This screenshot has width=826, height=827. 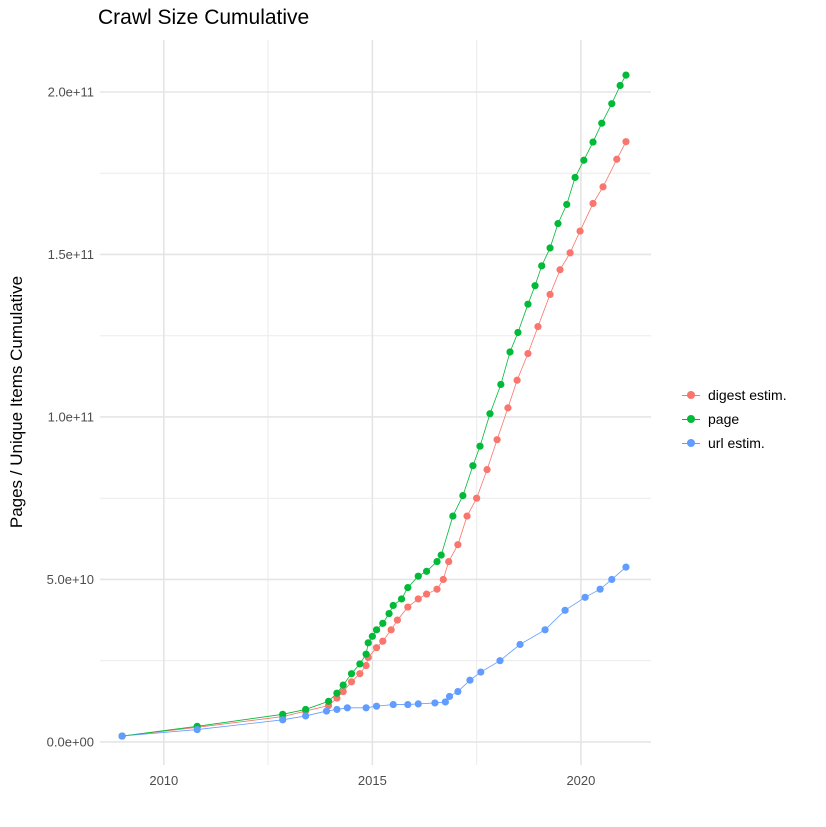 What do you see at coordinates (724, 419) in the screenshot?
I see `legend-label: page` at bounding box center [724, 419].